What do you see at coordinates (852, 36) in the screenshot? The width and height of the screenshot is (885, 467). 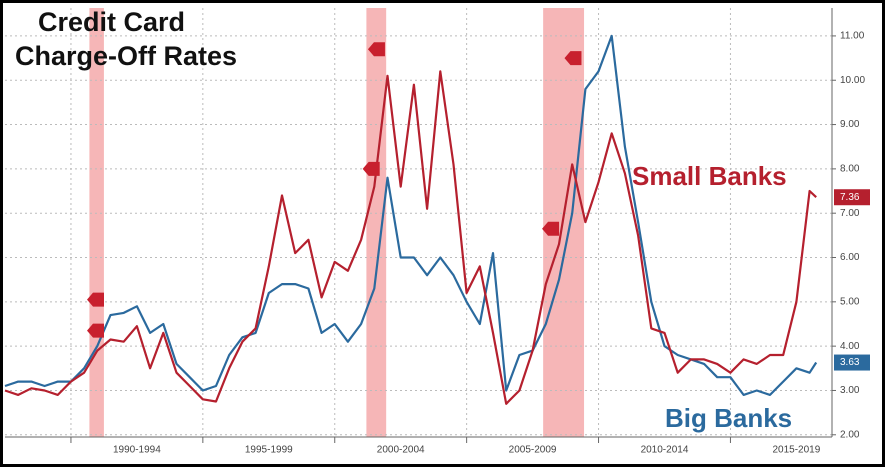 I see `y-tick-label: 11.00` at bounding box center [852, 36].